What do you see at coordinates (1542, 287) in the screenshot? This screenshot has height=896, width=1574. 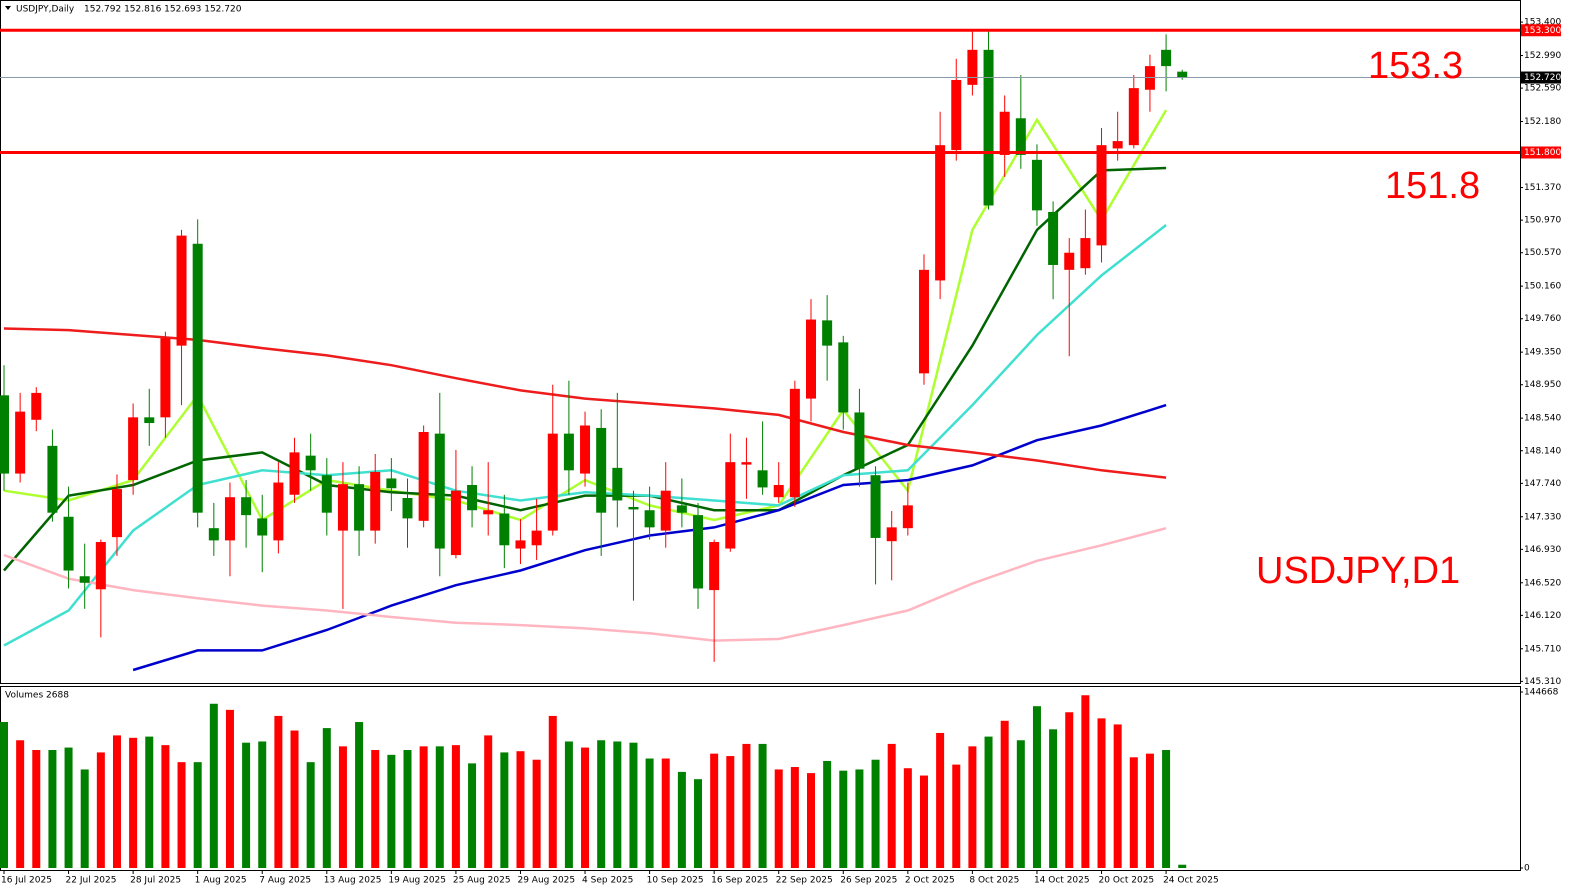 I see `y-tick-label: 150.160` at bounding box center [1542, 287].